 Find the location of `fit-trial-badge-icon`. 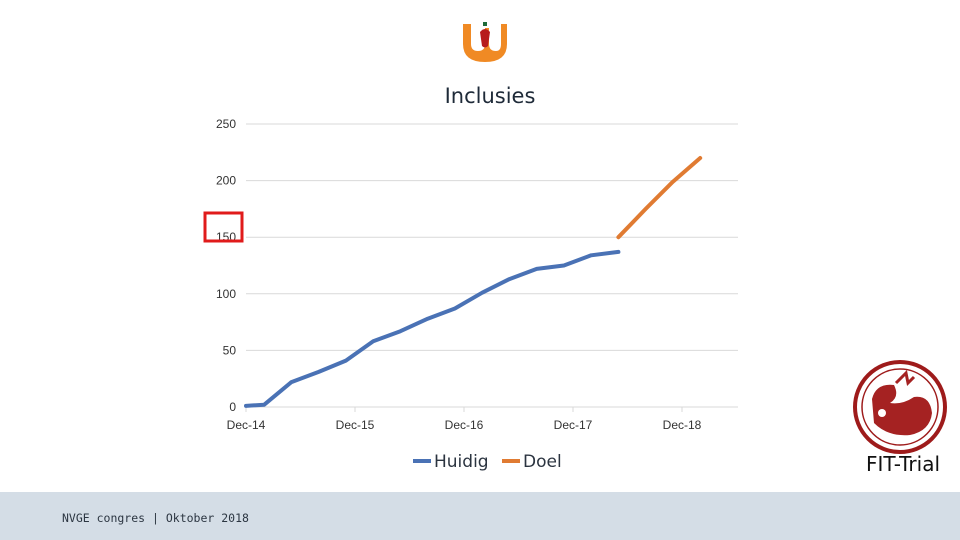

fit-trial-badge-icon is located at coordinates (900, 407).